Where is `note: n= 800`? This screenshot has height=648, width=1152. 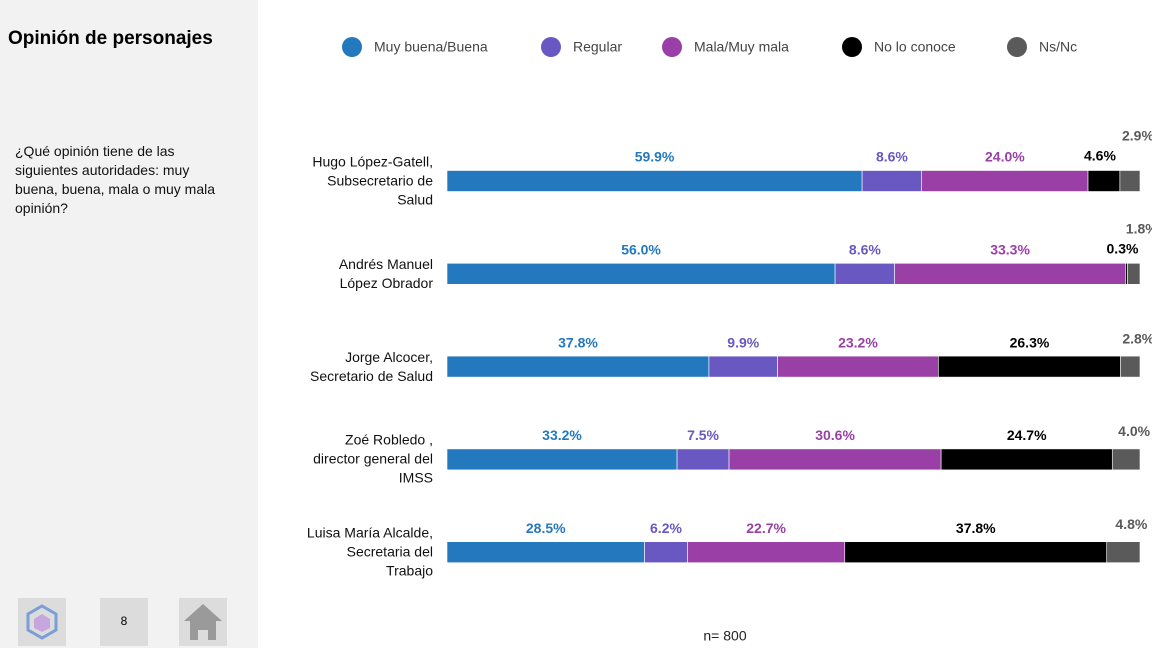
note: n= 800 is located at coordinates (724, 636).